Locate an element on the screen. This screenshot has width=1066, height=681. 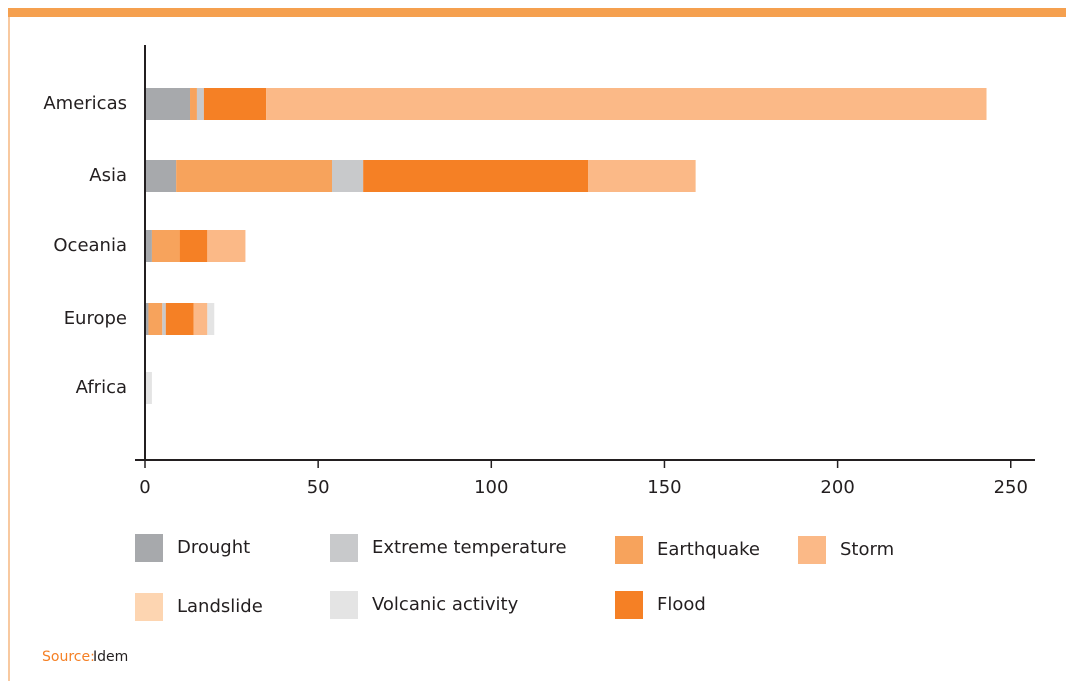
y-tick-label: Americas is located at coordinates (85, 103).